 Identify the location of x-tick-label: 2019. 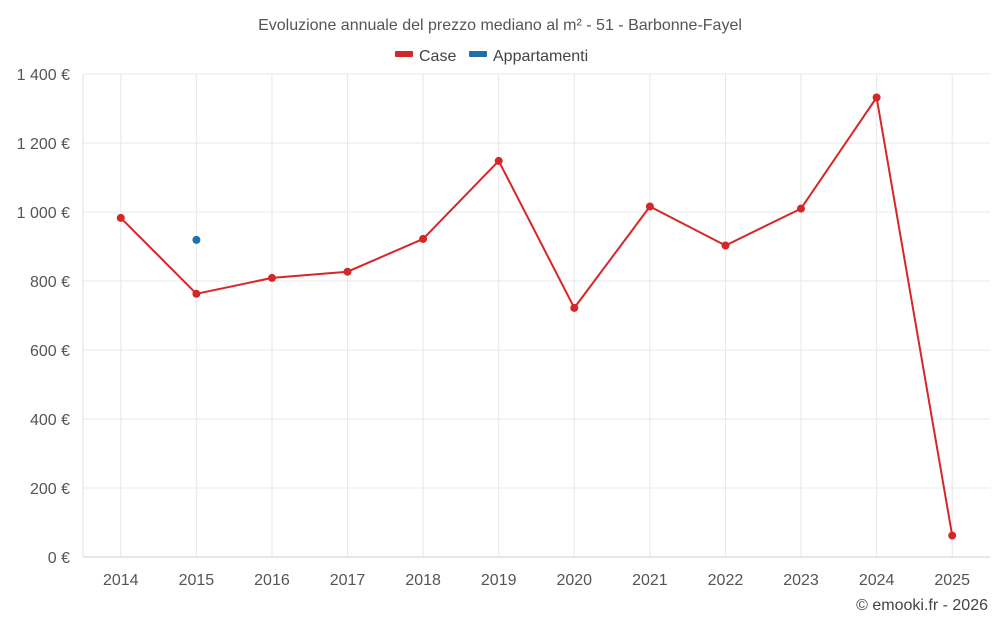
(499, 580).